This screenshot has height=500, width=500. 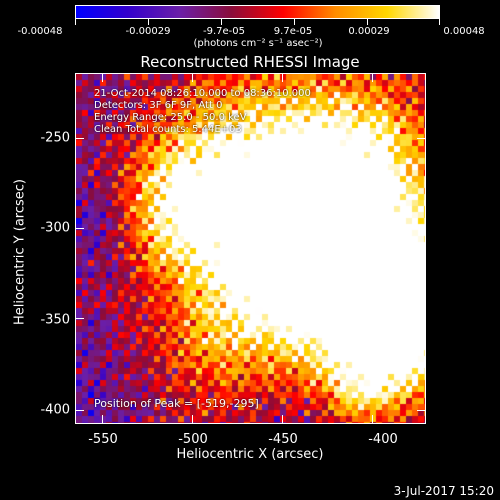 What do you see at coordinates (283, 439) in the screenshot?
I see `x-tick-label: -450` at bounding box center [283, 439].